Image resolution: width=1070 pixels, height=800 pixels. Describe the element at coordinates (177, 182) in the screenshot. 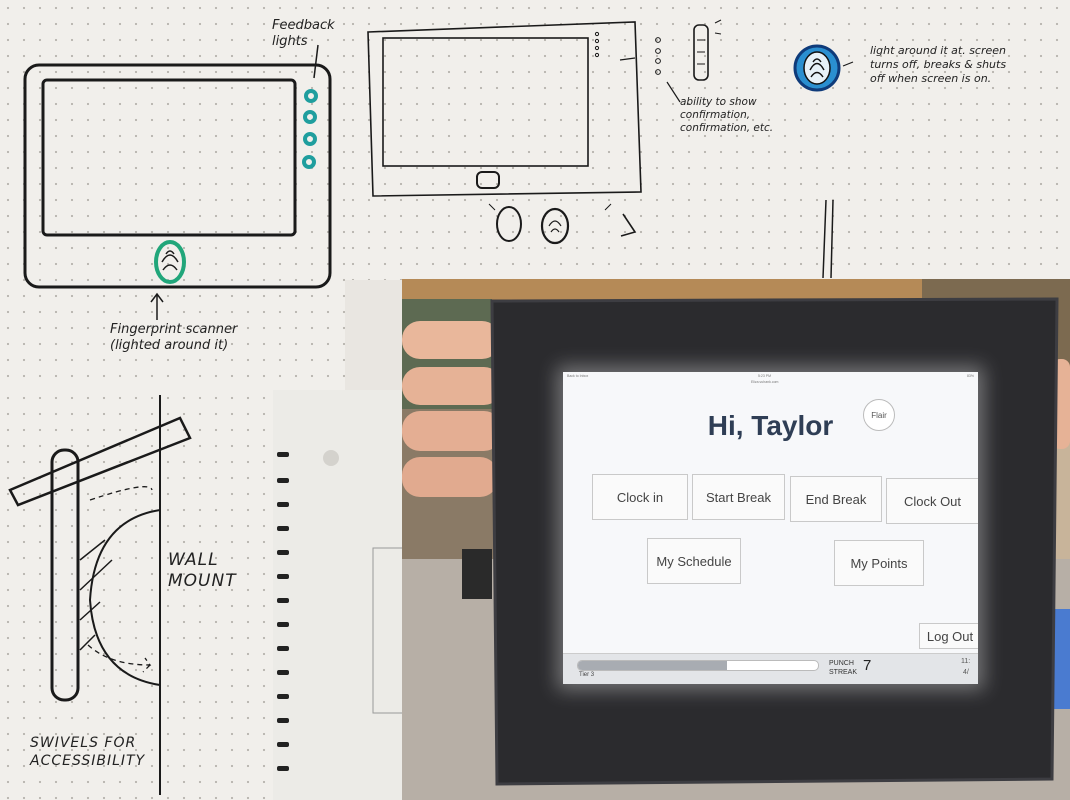

I see `tablet-sketch-front` at that location.